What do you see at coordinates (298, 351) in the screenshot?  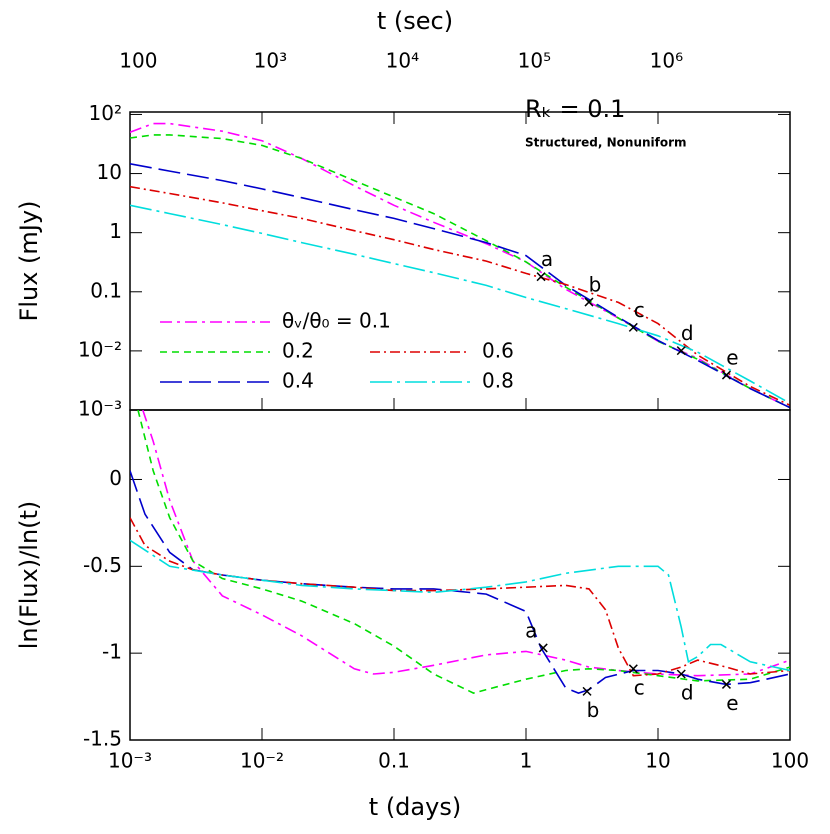 I see `legend-label: 0.2` at bounding box center [298, 351].